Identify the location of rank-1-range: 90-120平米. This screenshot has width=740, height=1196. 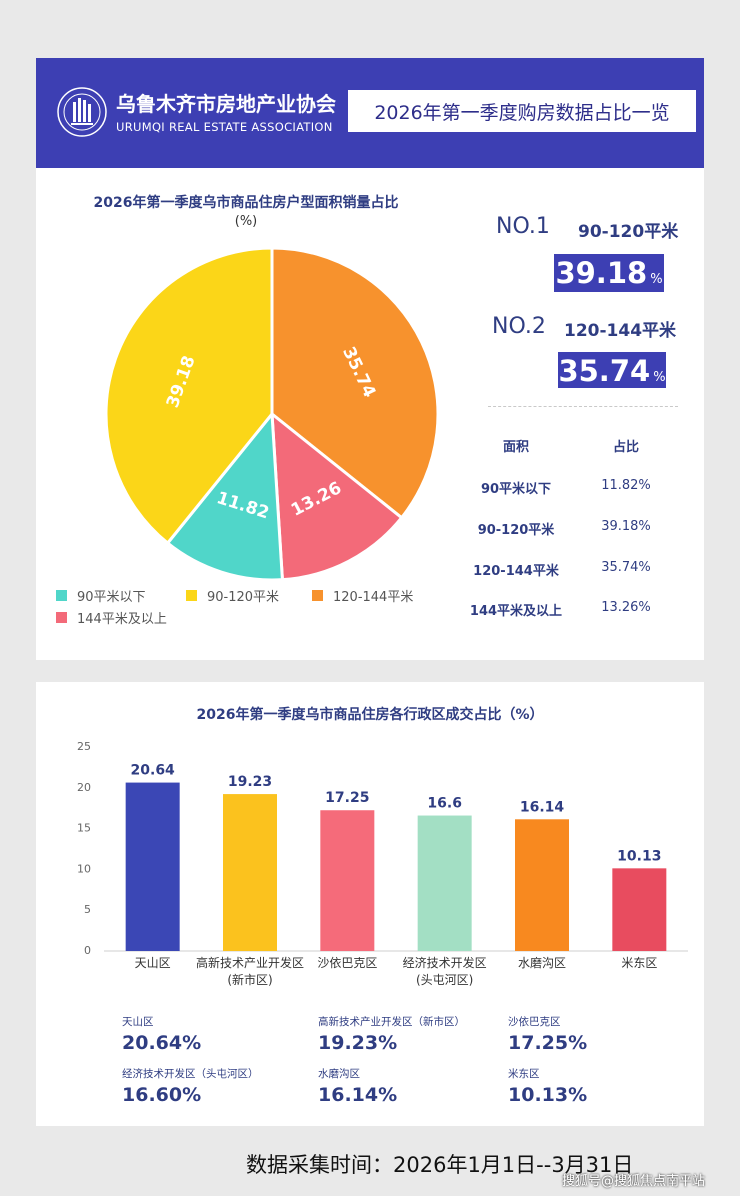
(628, 232).